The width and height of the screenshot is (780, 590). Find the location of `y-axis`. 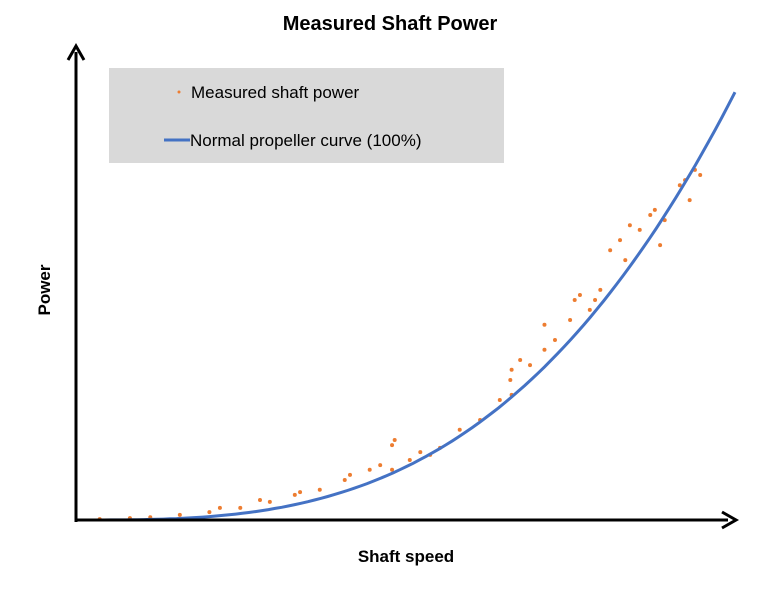

y-axis is located at coordinates (76, 282).